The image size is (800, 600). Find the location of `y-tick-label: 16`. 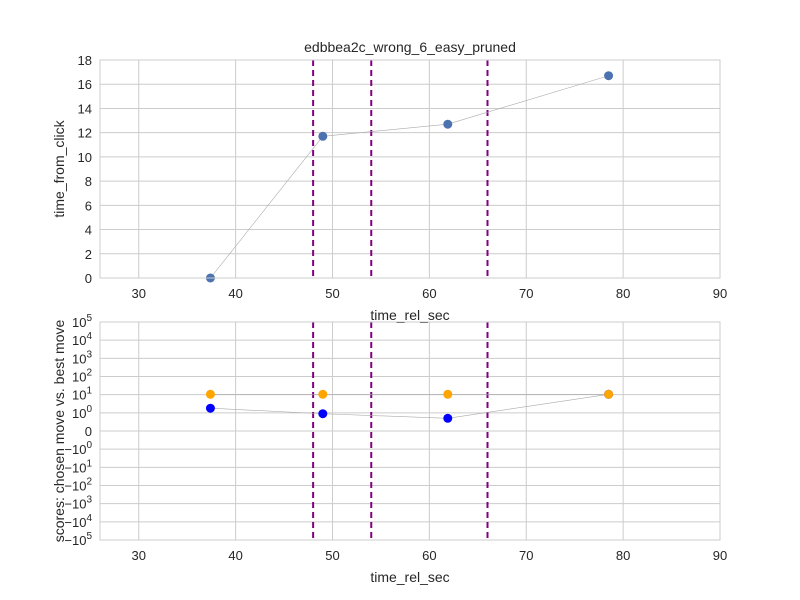

y-tick-label: 16 is located at coordinates (85, 84).